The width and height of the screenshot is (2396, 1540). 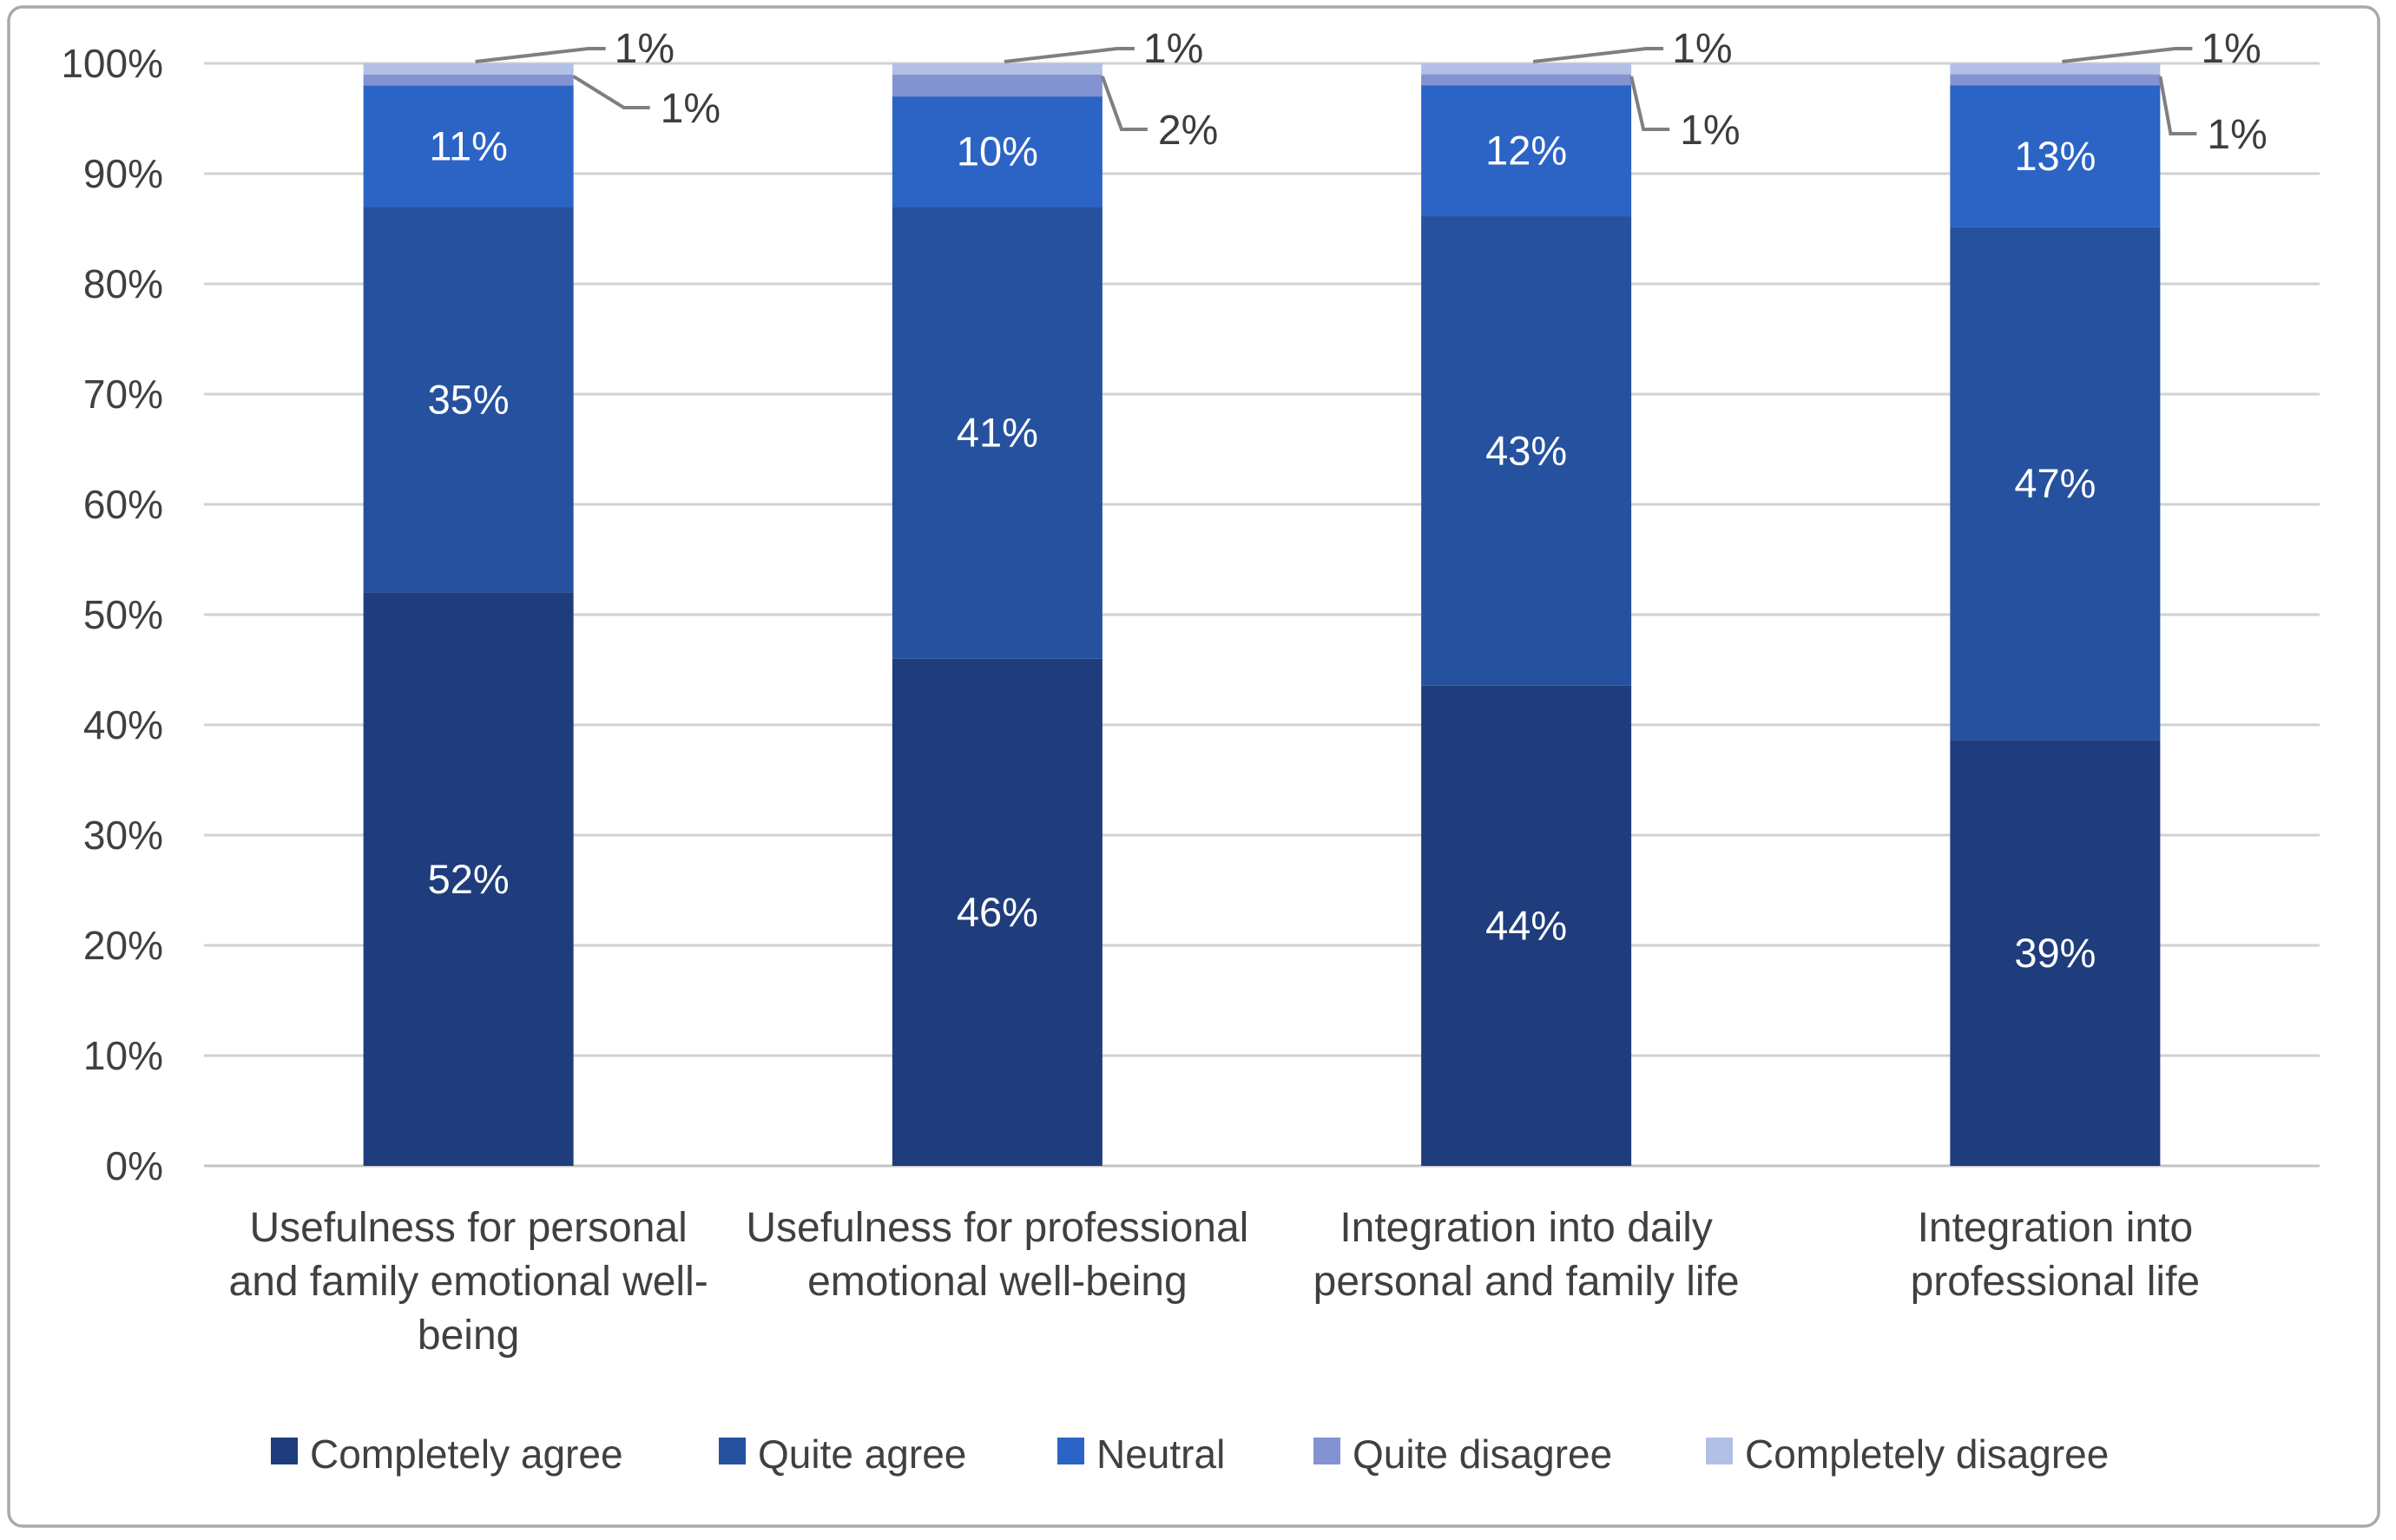 I want to click on bar-data-label: 12%, so click(x=1526, y=151).